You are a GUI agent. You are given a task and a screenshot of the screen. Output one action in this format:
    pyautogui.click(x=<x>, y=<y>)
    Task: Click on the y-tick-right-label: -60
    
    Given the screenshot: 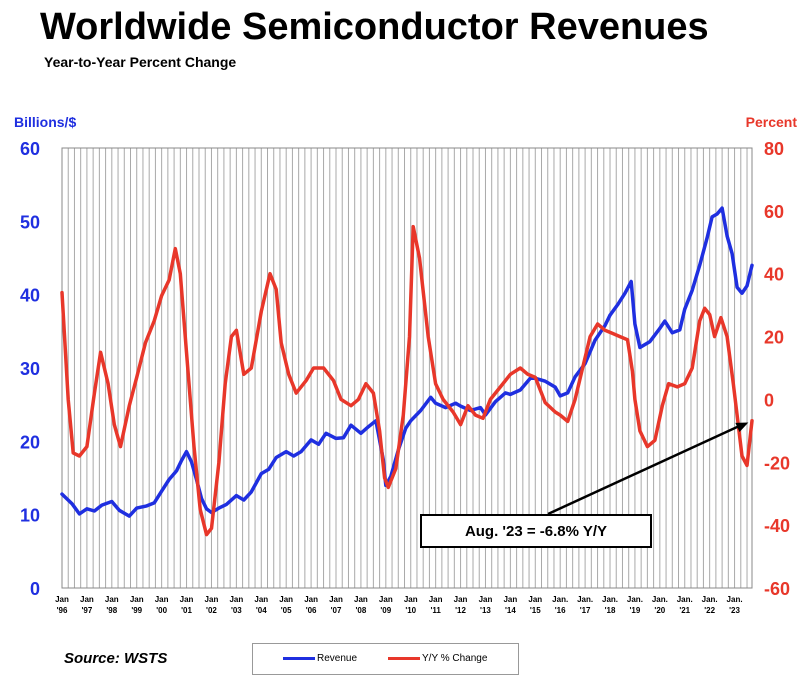 What is the action you would take?
    pyautogui.click(x=777, y=589)
    